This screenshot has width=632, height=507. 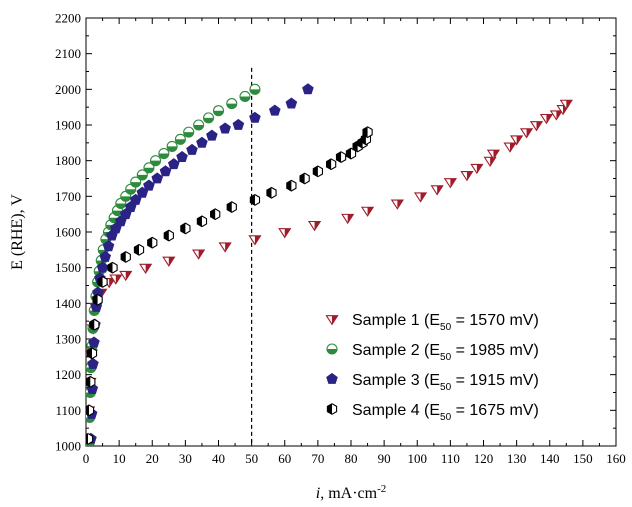 What do you see at coordinates (86, 458) in the screenshot?
I see `x-tick-label: 0` at bounding box center [86, 458].